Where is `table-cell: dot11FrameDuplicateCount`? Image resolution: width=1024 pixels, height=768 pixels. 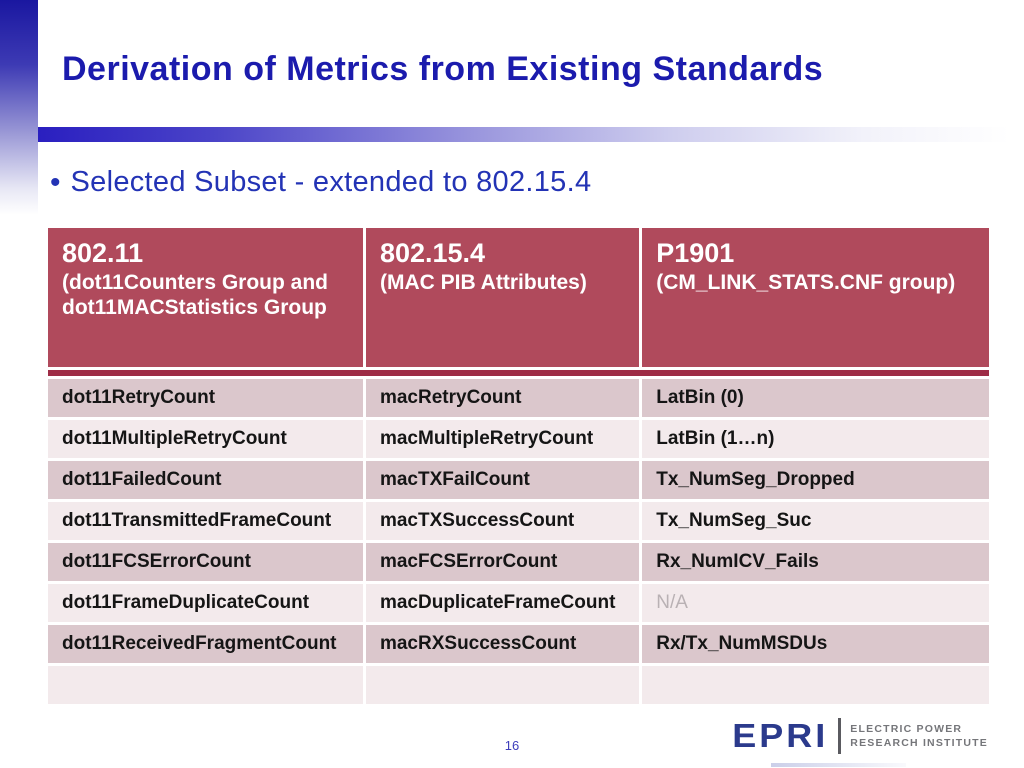
table-cell: dot11FrameDuplicateCount is located at coordinates (205, 603).